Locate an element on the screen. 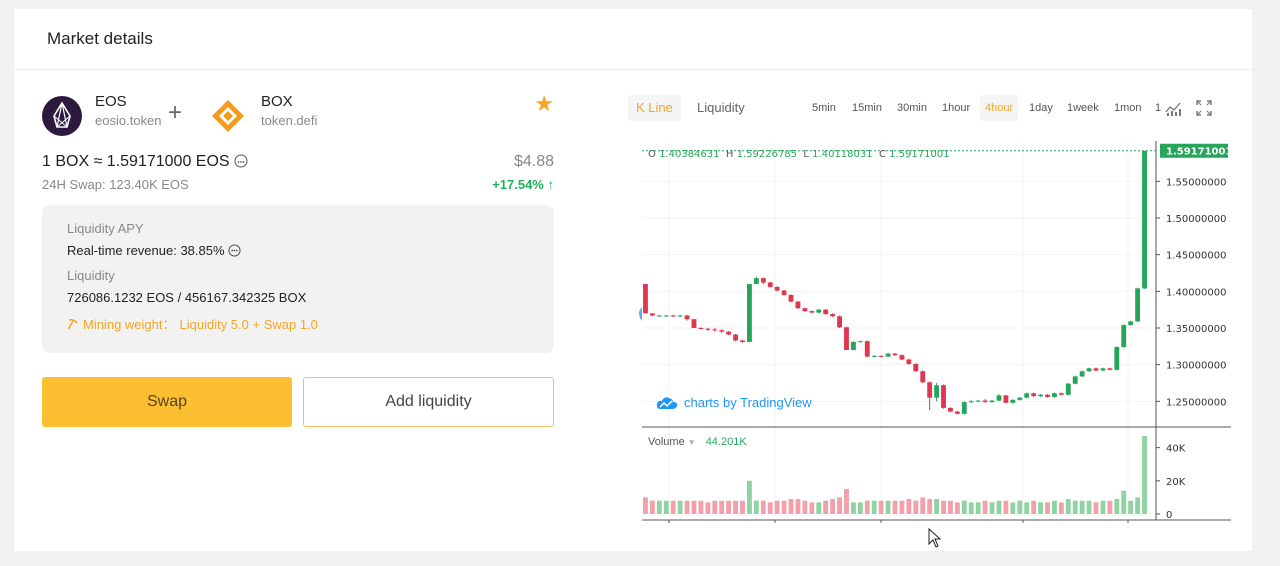 The height and width of the screenshot is (566, 1280). scroll-handle-icon is located at coordinates (640, 314).